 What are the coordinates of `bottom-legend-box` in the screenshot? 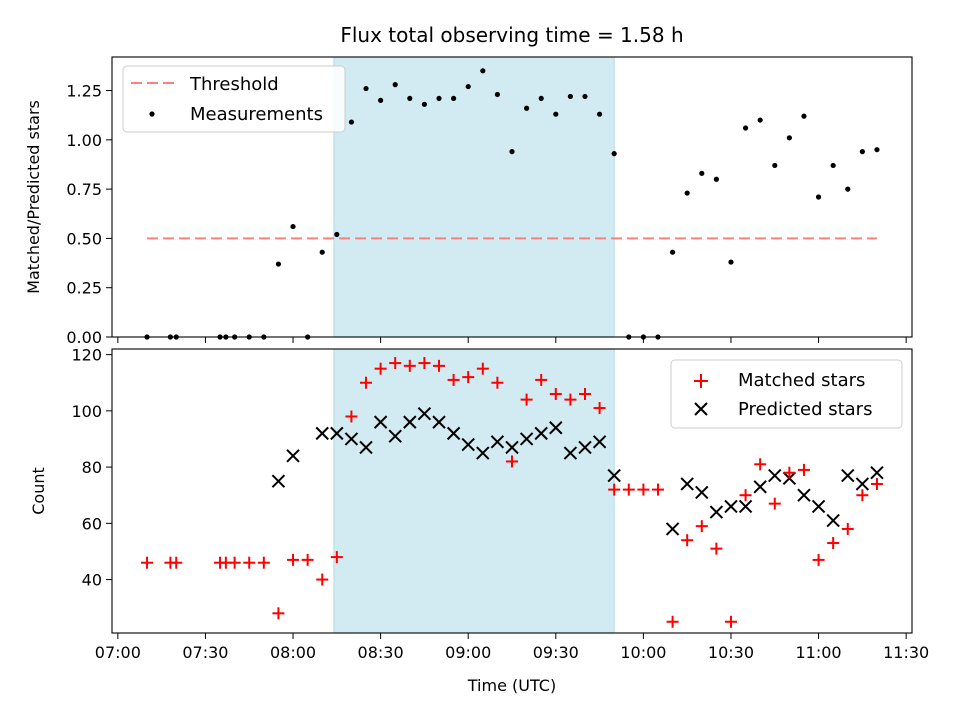 It's located at (786, 394).